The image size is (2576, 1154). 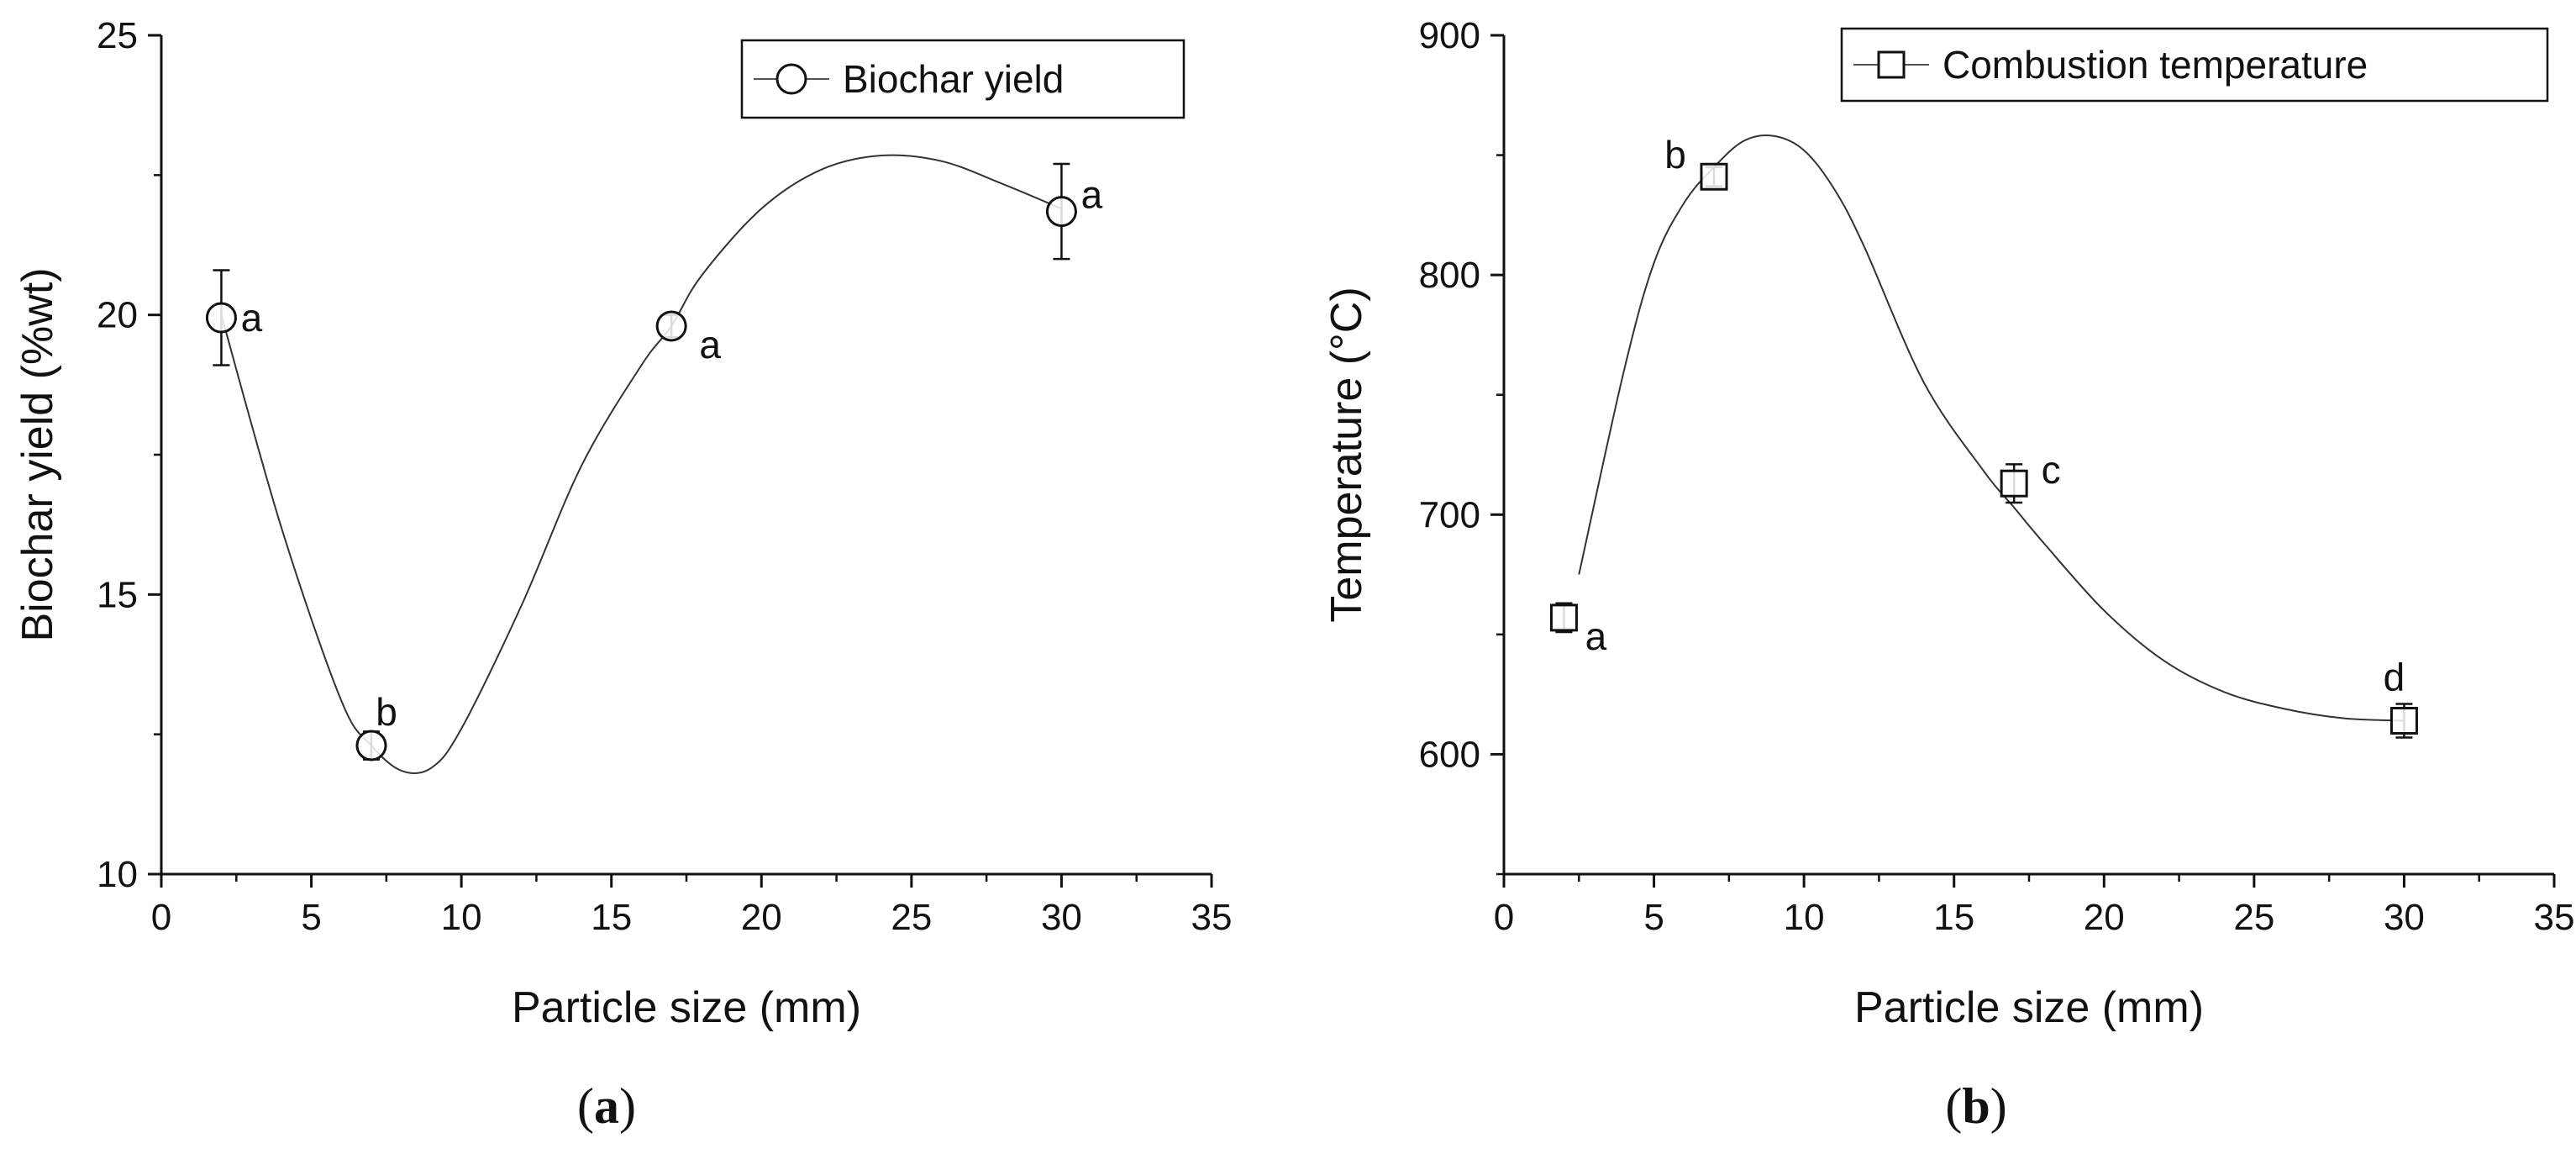 I want to click on legend-label: Biochar yield, so click(x=953, y=79).